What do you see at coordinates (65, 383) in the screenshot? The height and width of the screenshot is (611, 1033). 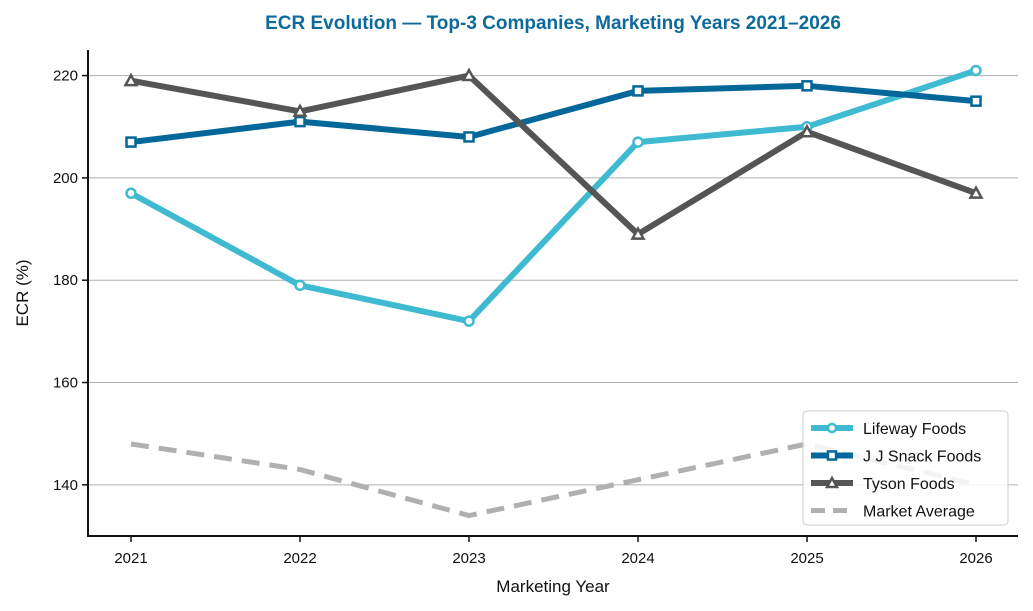 I see `y-tick-label: 160` at bounding box center [65, 383].